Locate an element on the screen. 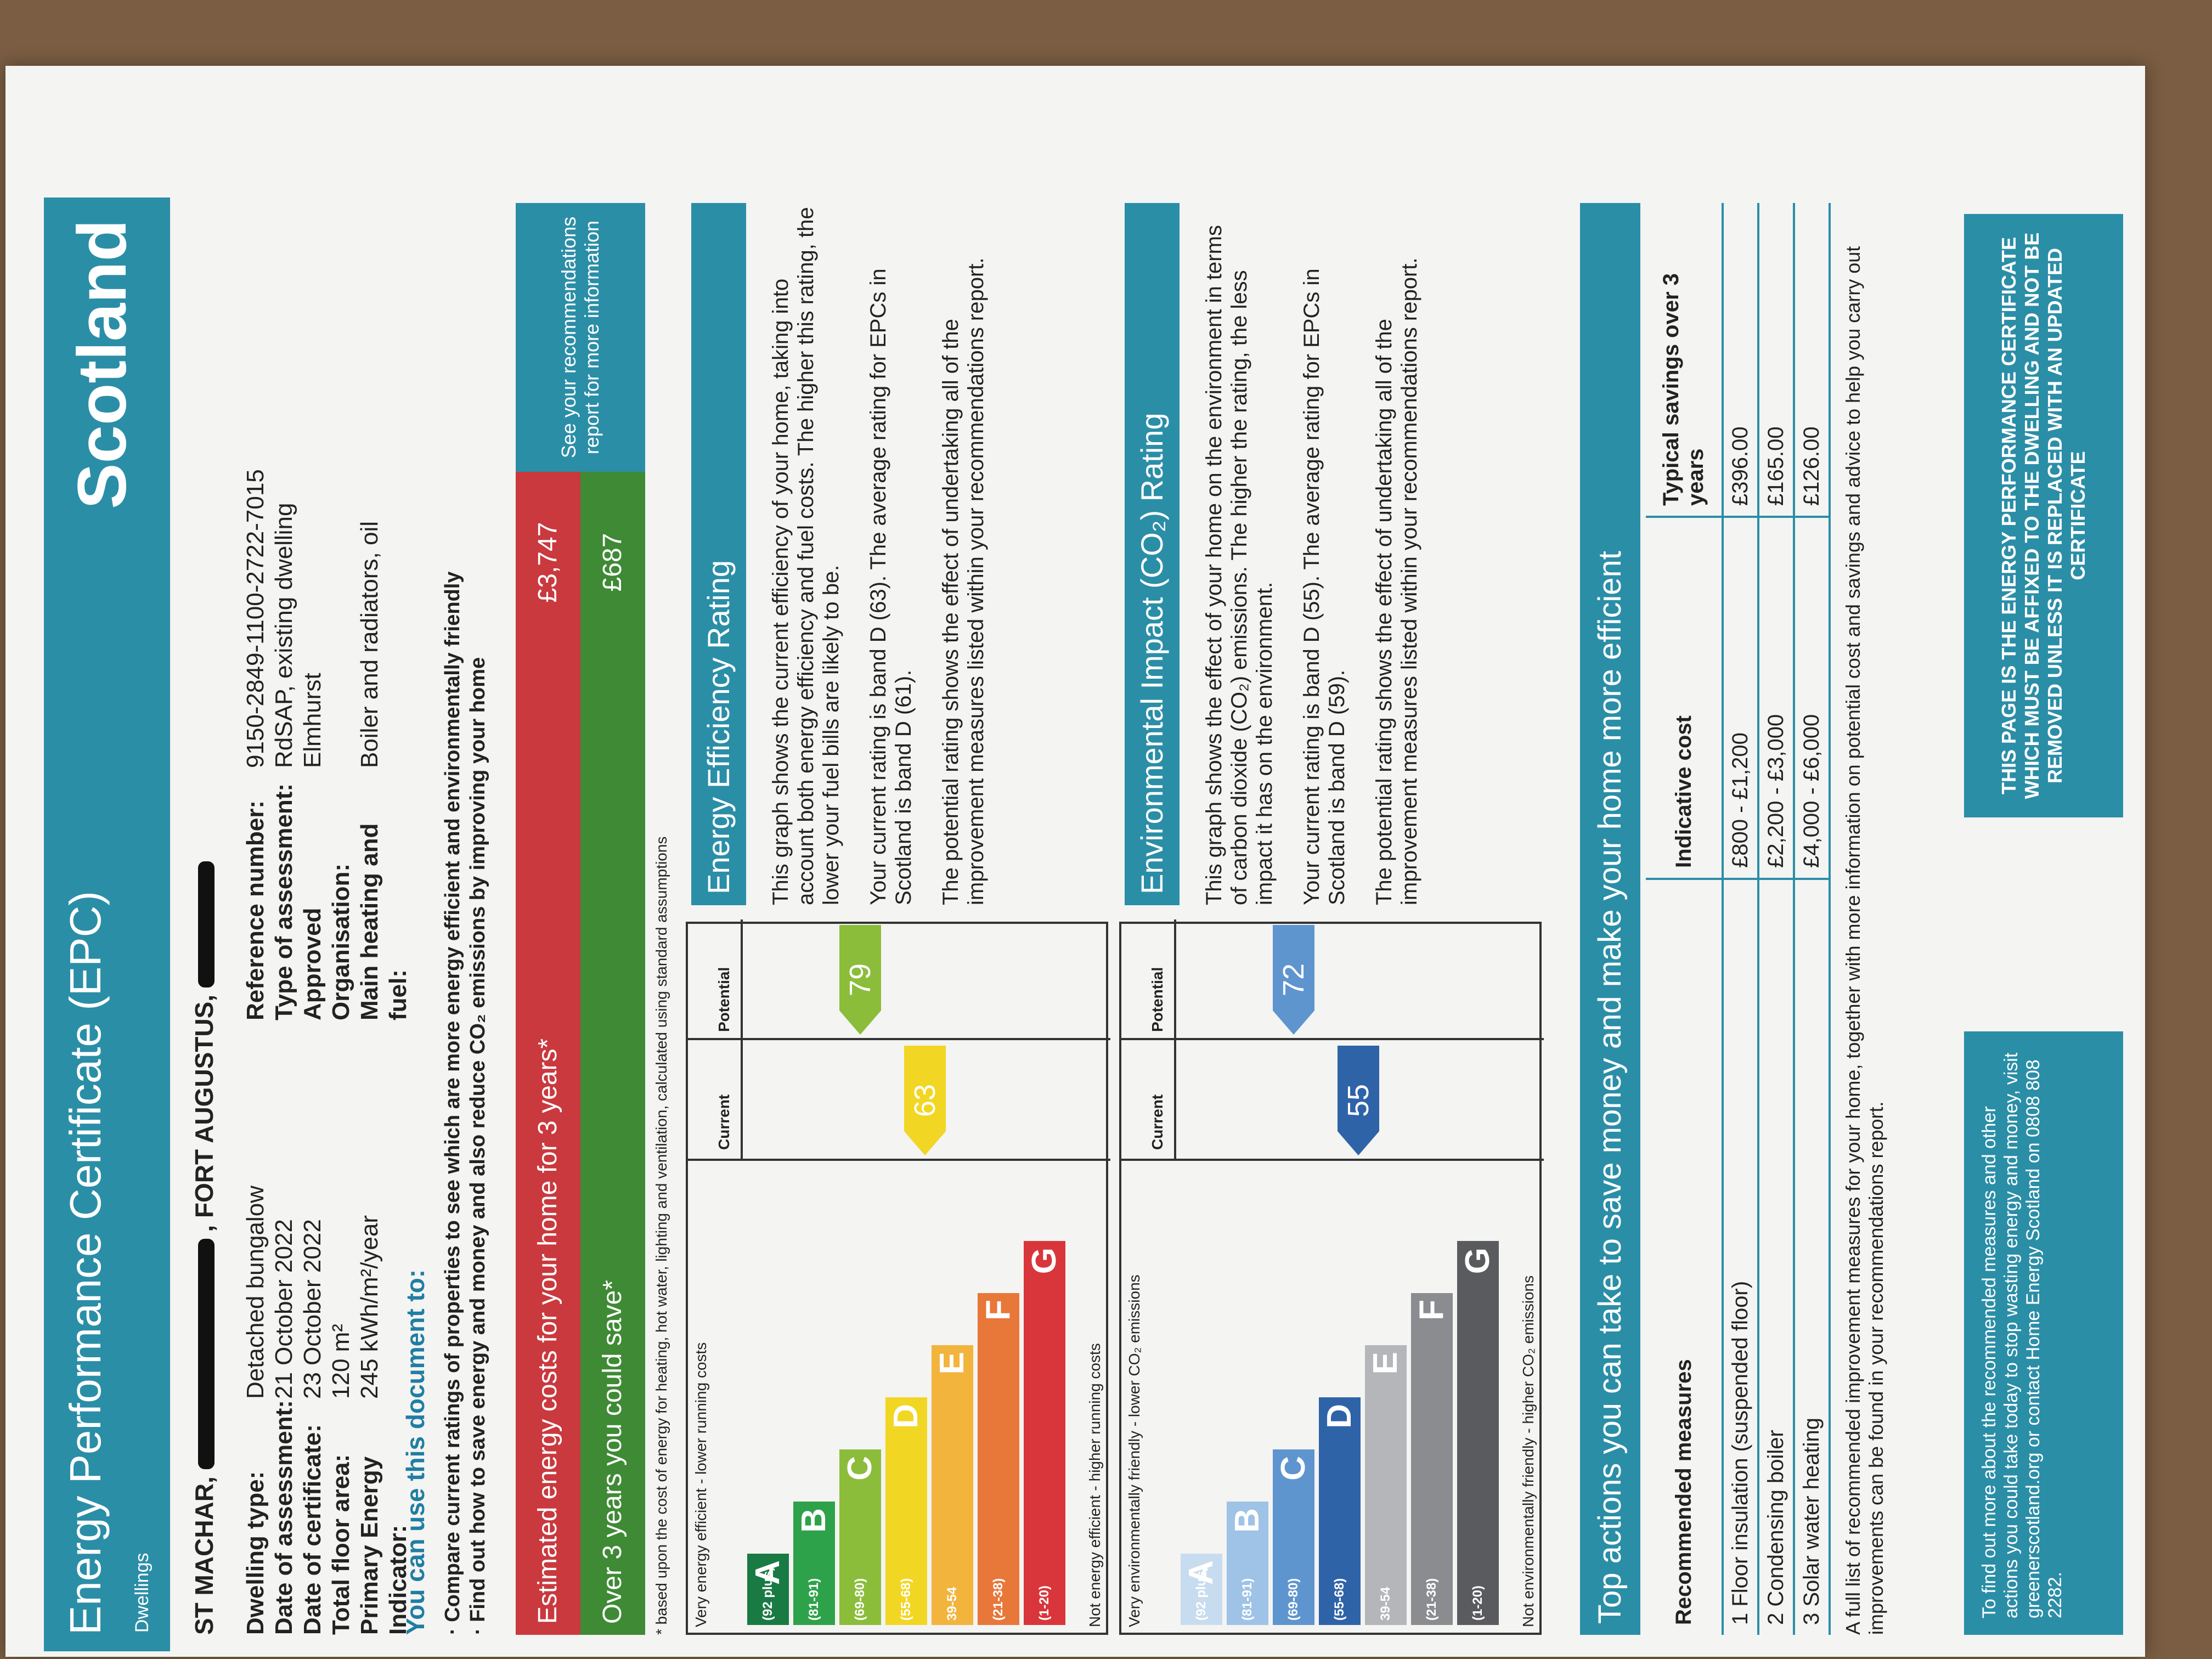  detail-row: Approved Organisation: Elmhurst is located at coordinates (327, 744).